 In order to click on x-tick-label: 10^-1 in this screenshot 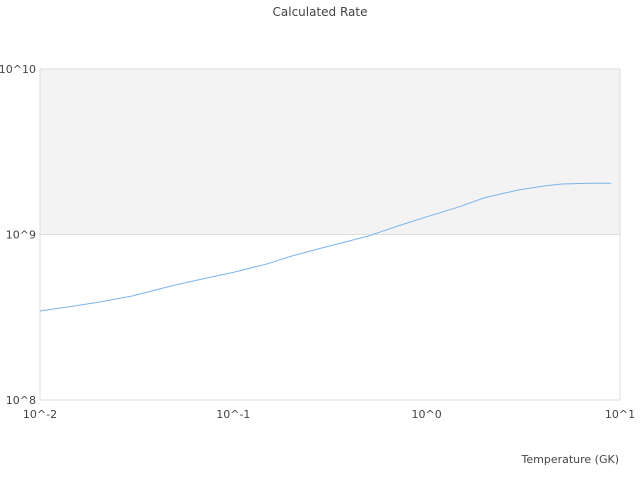, I will do `click(233, 414)`.